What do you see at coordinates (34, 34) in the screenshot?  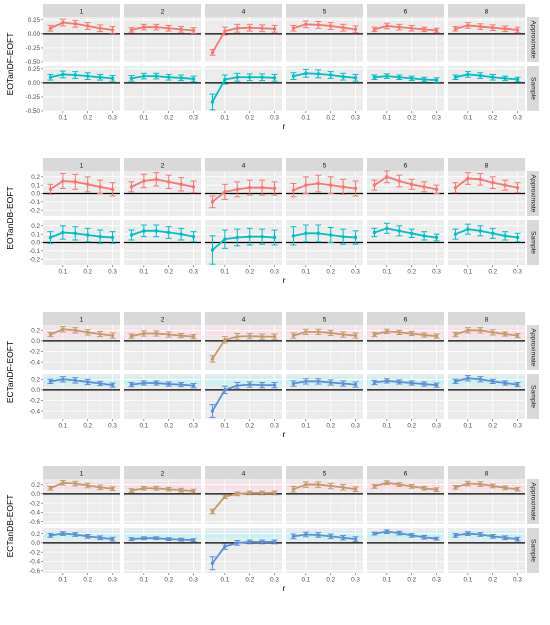 I see `y-tick-label: 0.00` at bounding box center [34, 34].